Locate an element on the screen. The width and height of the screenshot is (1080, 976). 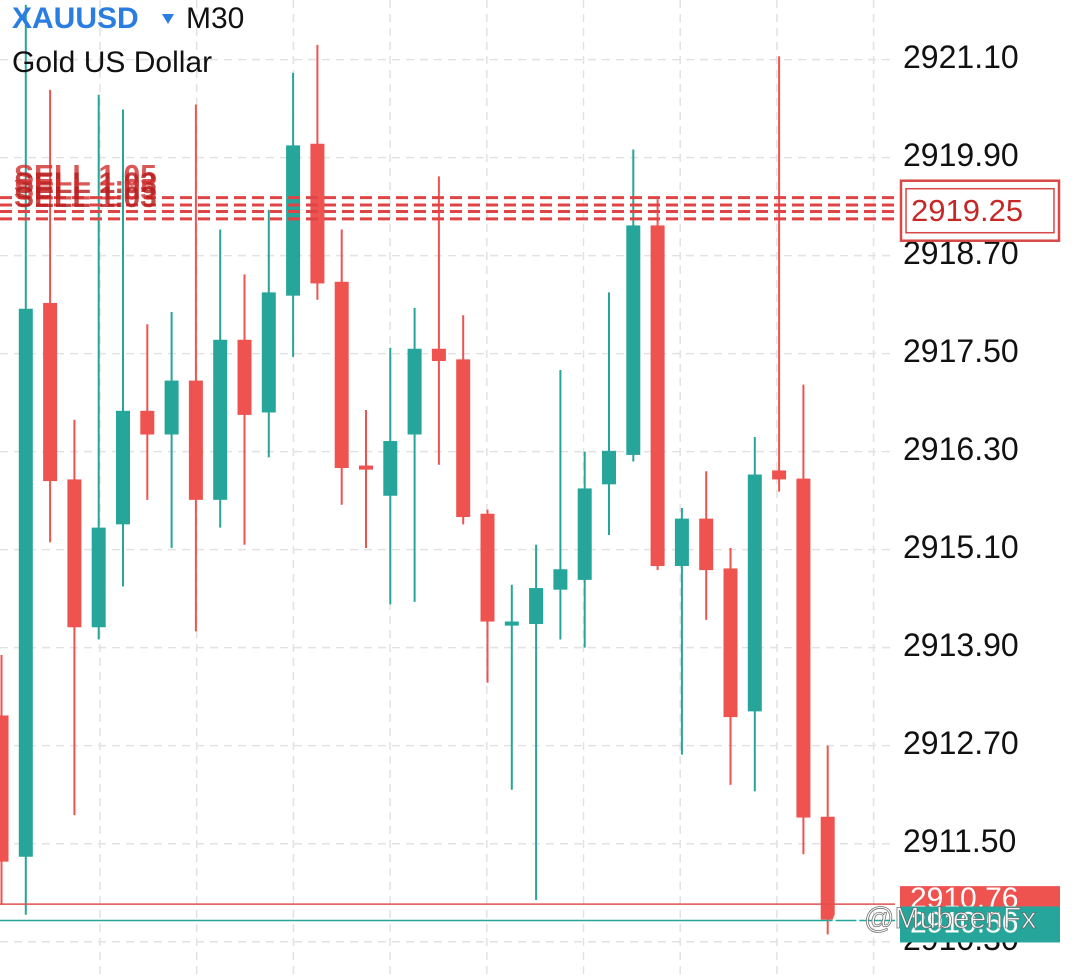
y-tick-label: 2912.70 is located at coordinates (961, 743).